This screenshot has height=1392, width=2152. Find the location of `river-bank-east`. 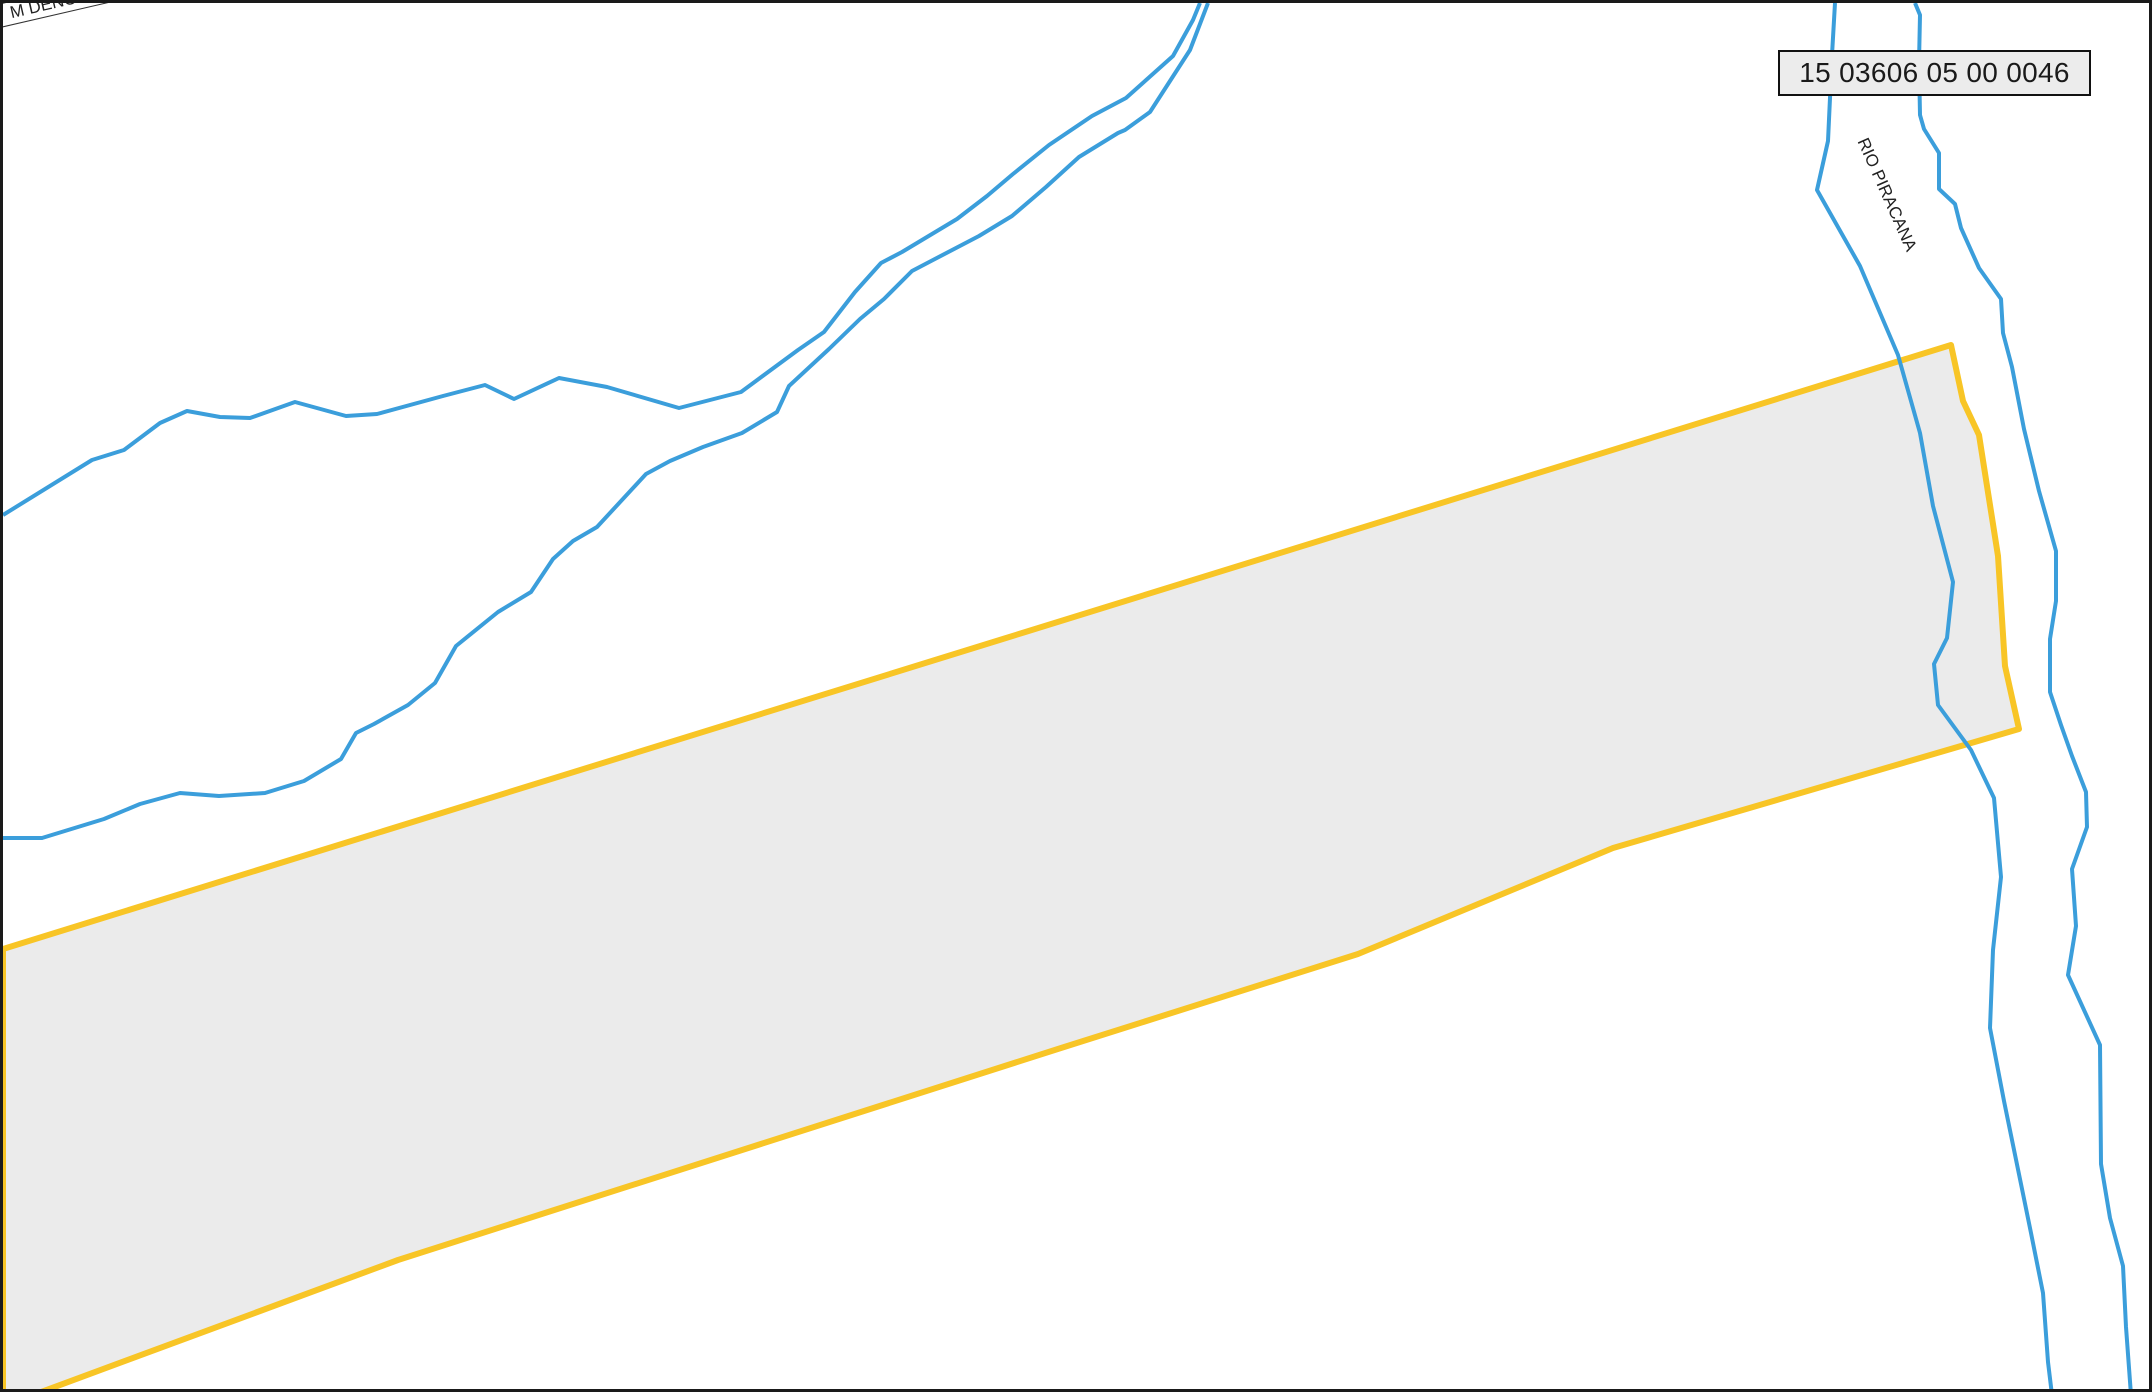

river-bank-east is located at coordinates (2023, 696).